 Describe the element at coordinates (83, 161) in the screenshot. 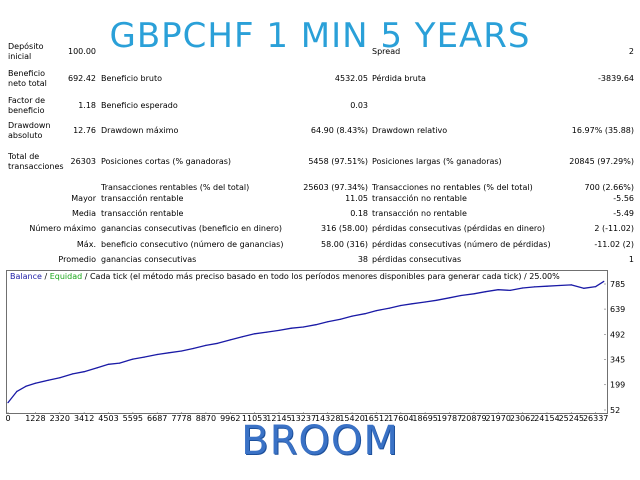

I see `stat-value-a: 26303` at that location.